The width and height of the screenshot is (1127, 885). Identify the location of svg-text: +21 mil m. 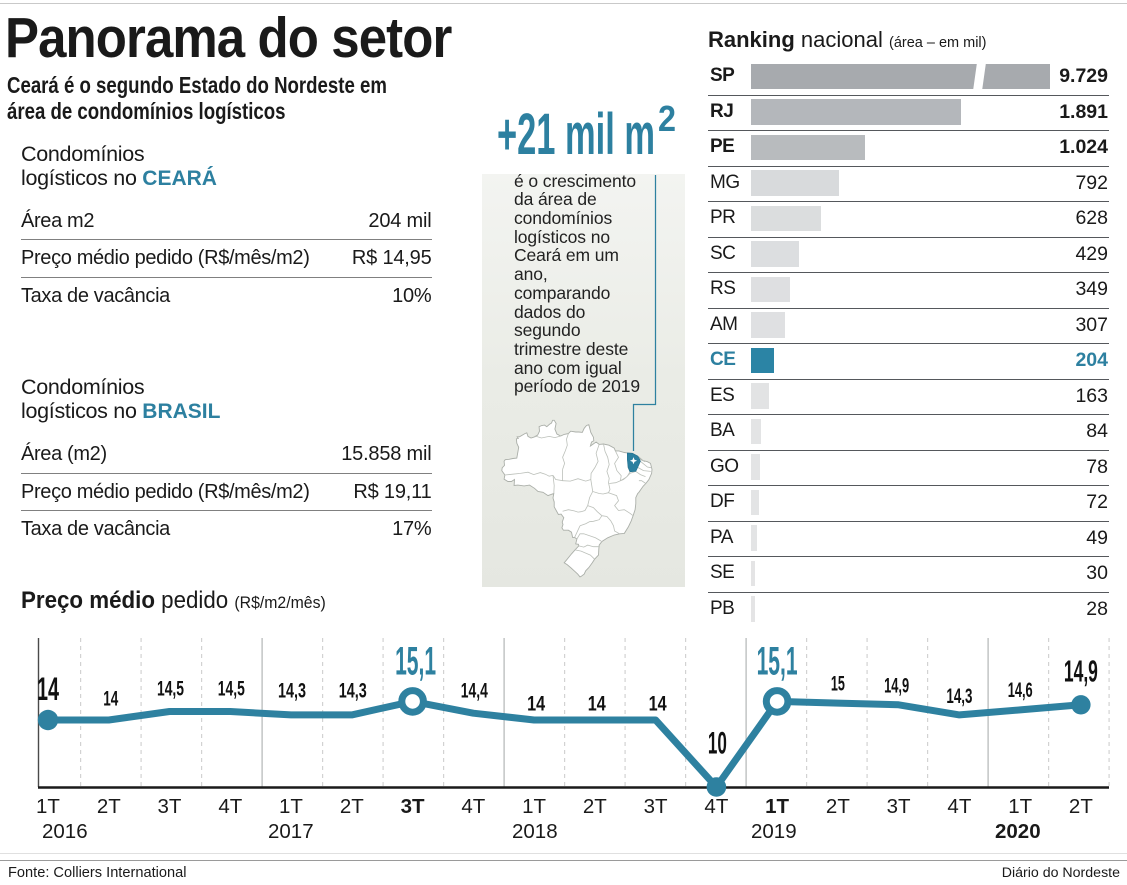
(576, 134).